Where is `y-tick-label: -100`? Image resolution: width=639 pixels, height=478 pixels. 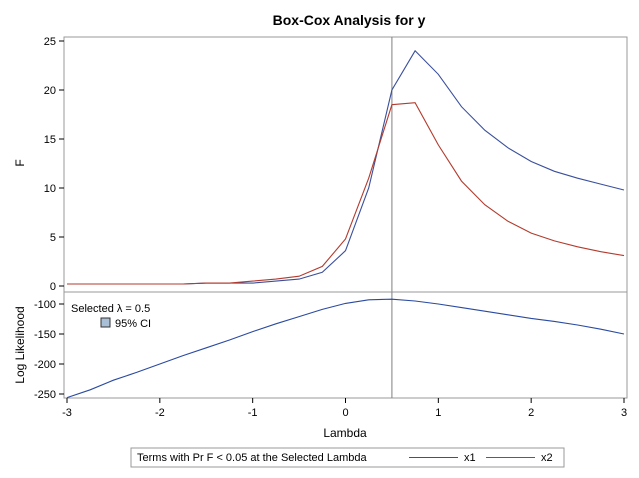
y-tick-label: -100 is located at coordinates (45, 305).